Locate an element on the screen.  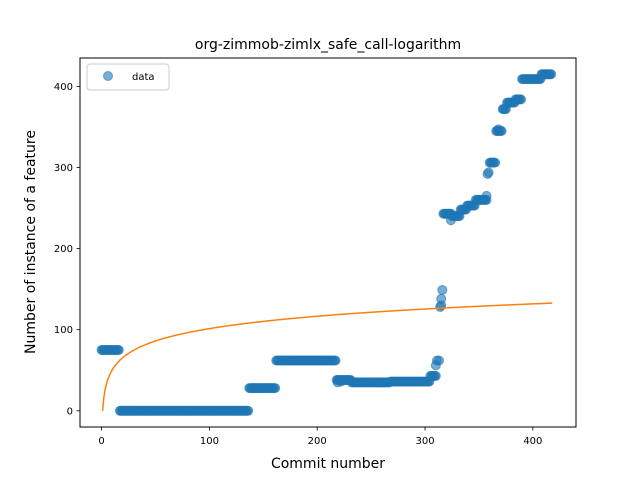
y-tick-label: 400 is located at coordinates (63, 87).